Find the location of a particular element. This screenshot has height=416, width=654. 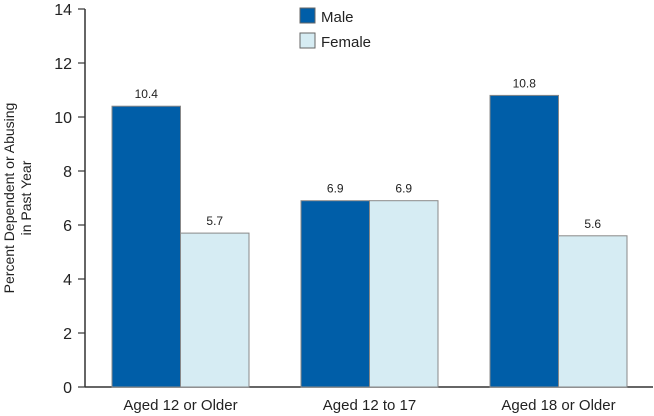

y-axis-label-line: Percent Dependent or Abusing is located at coordinates (9, 198).